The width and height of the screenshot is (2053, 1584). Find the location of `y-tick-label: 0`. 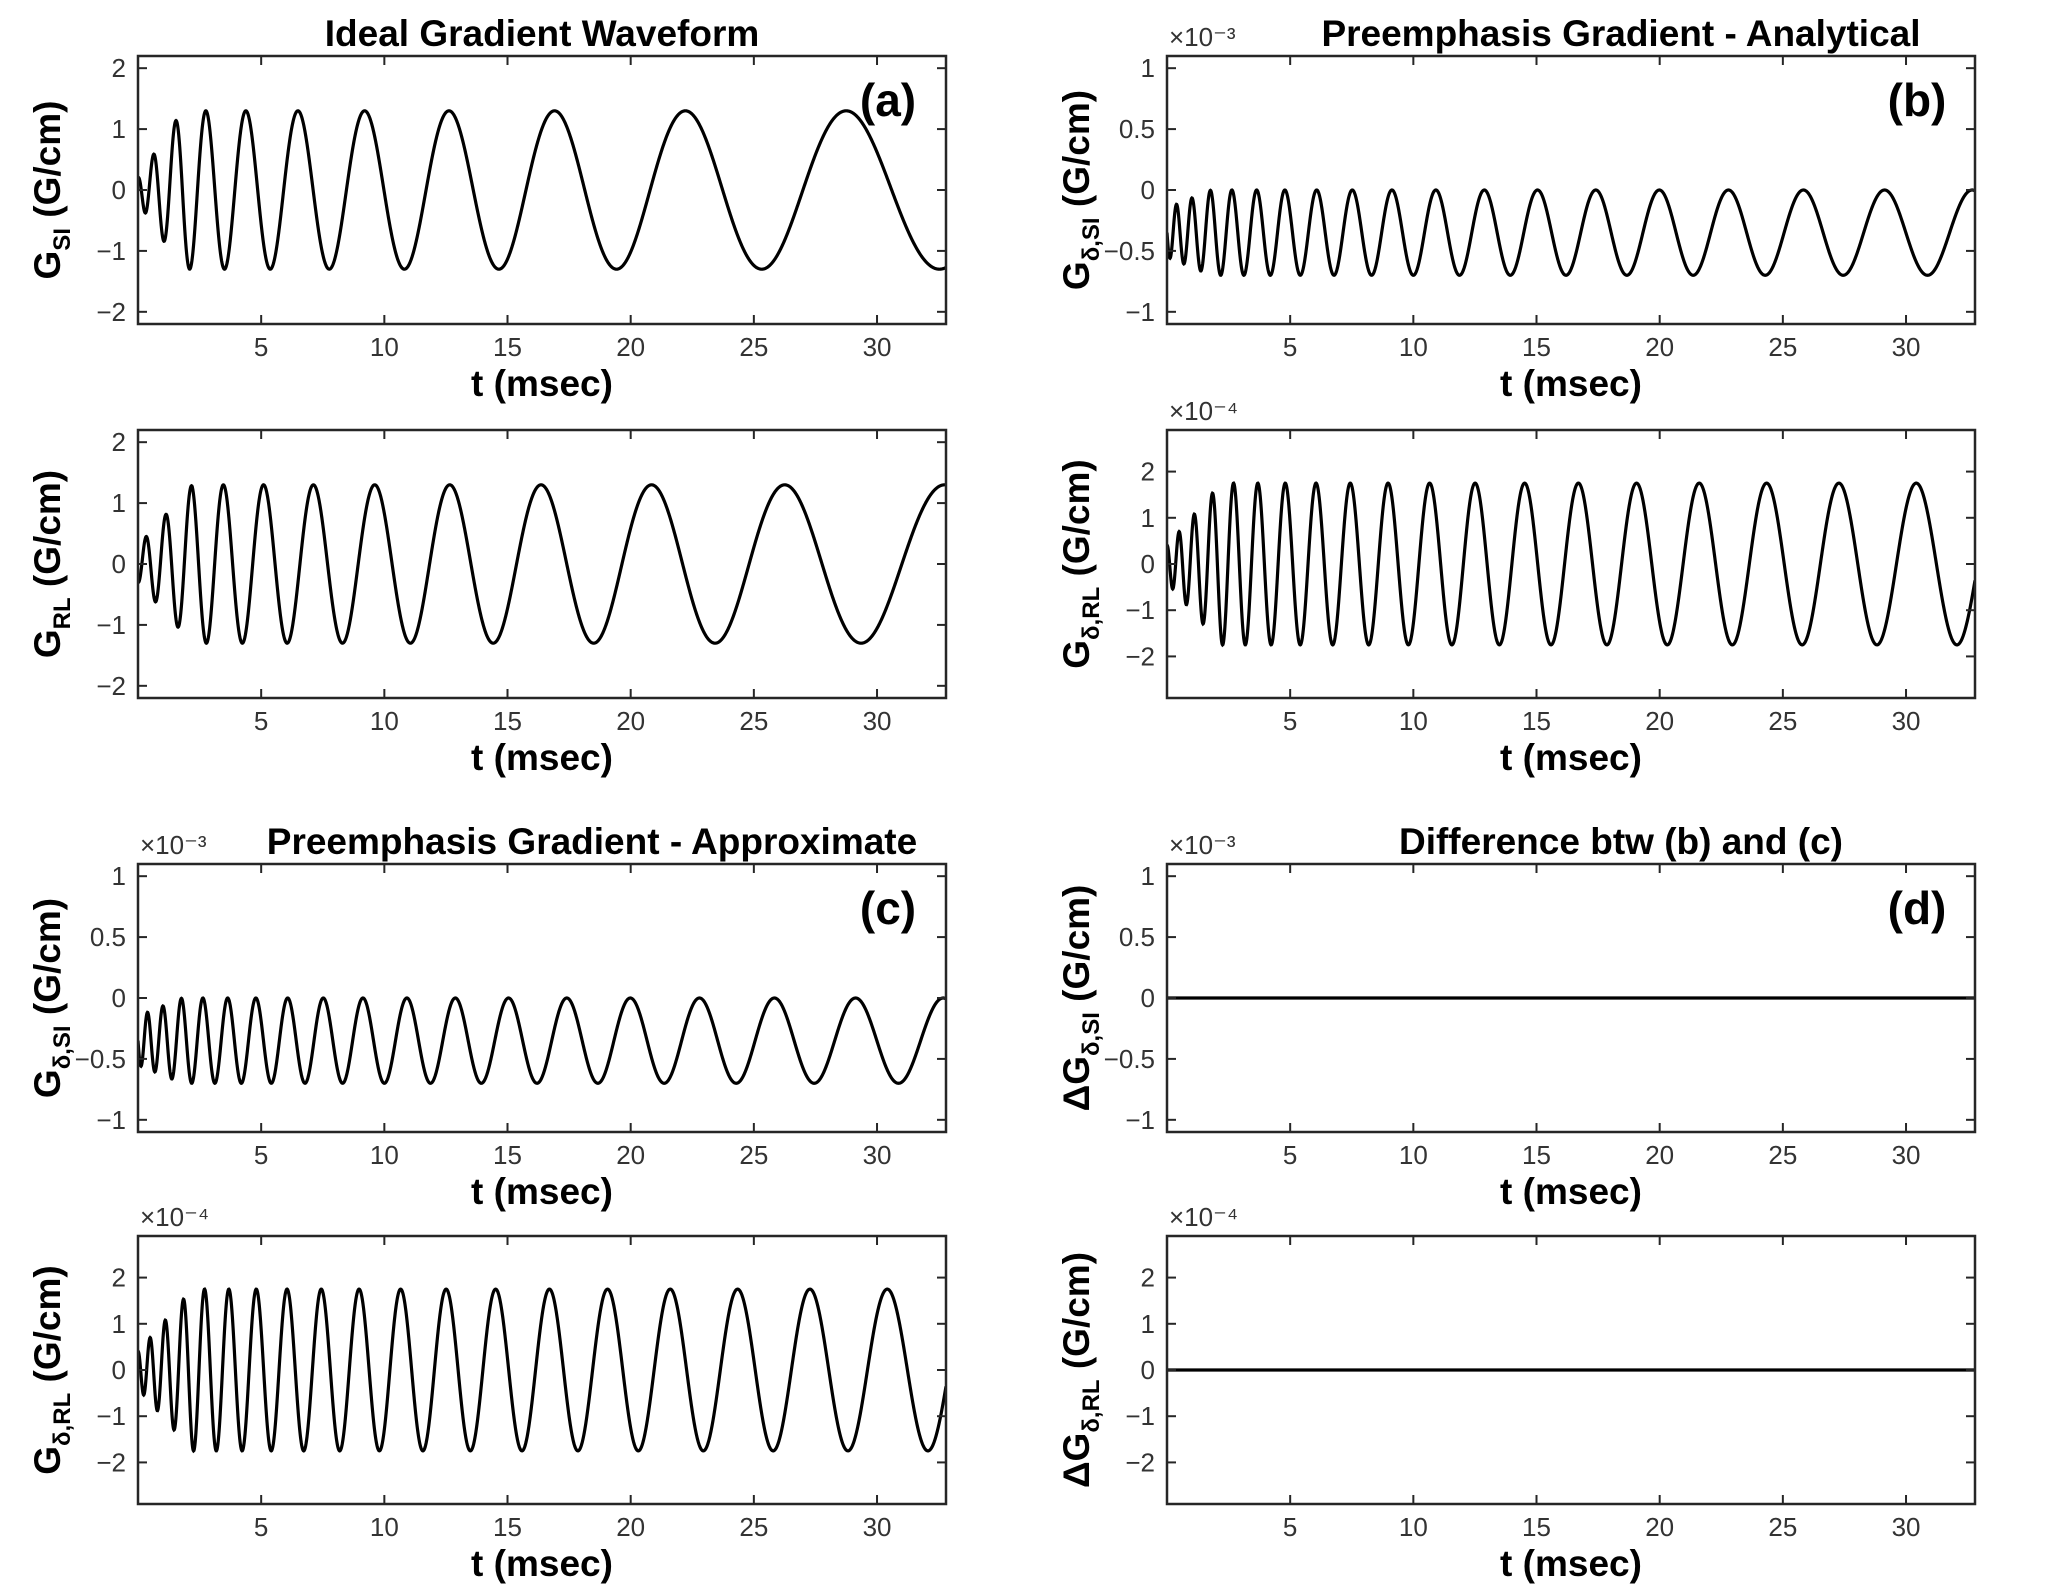

y-tick-label: 0 is located at coordinates (1148, 564).